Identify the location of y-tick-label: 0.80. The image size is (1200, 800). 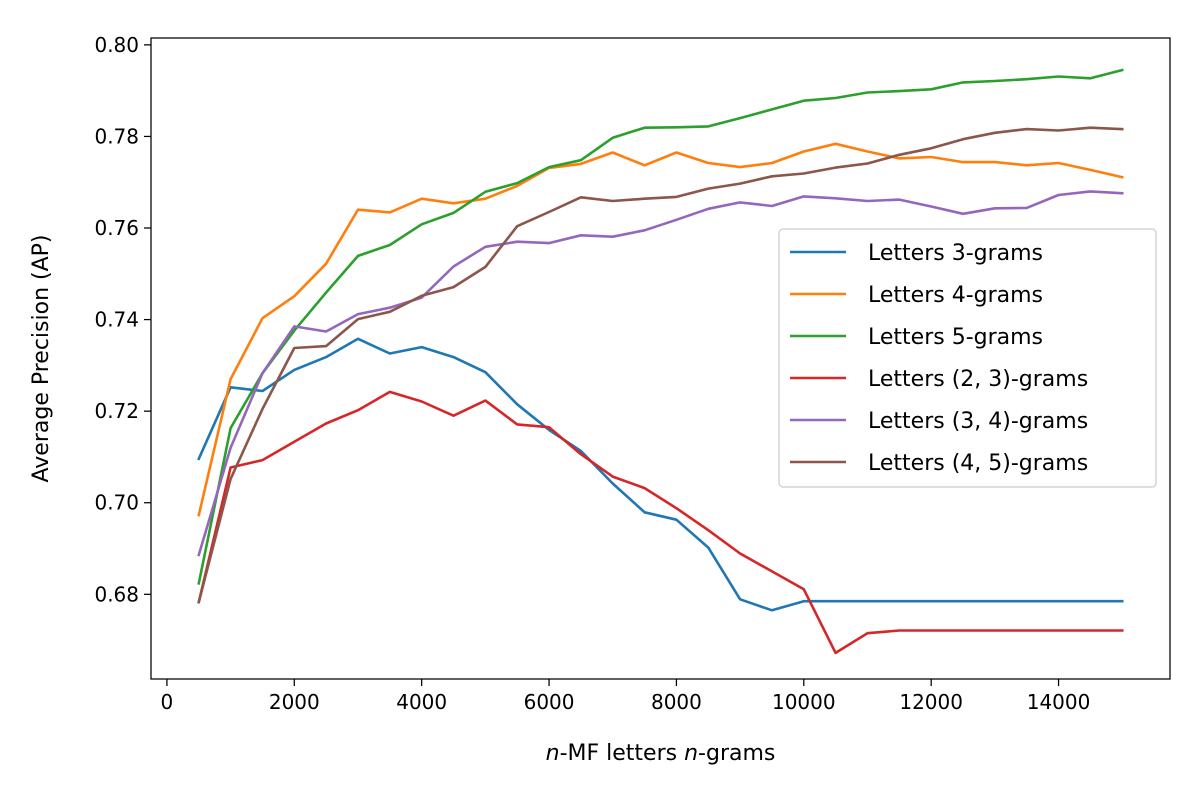
(116, 45).